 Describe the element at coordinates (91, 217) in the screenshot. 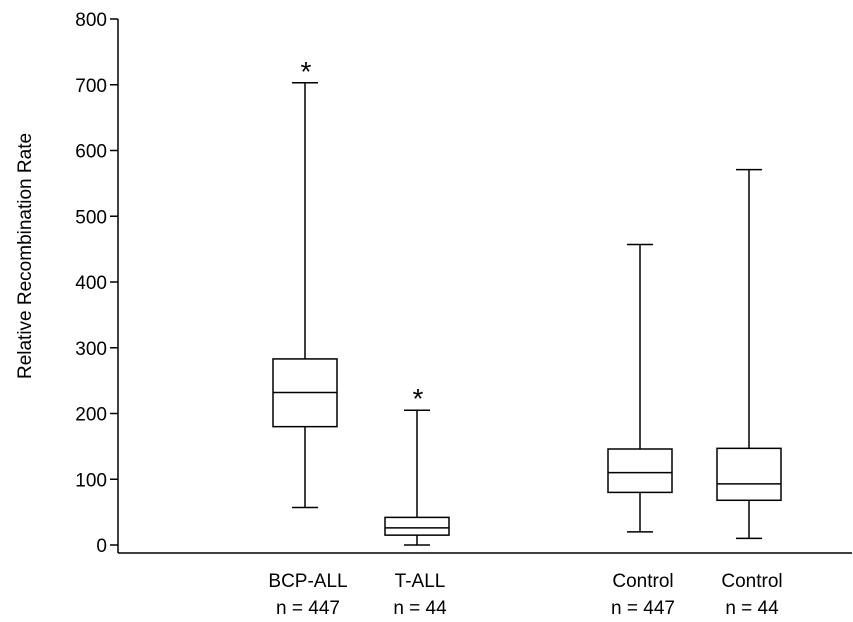

I see `y-tick-label: 500` at that location.